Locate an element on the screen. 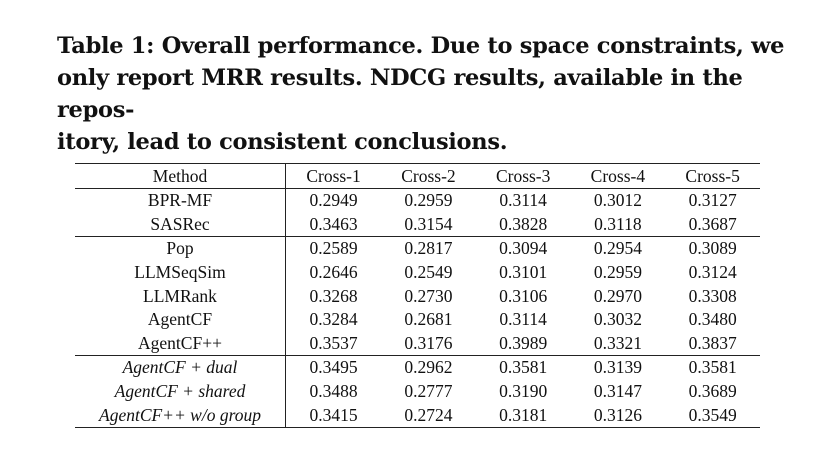  value-cell: 0.3181 is located at coordinates (523, 415).